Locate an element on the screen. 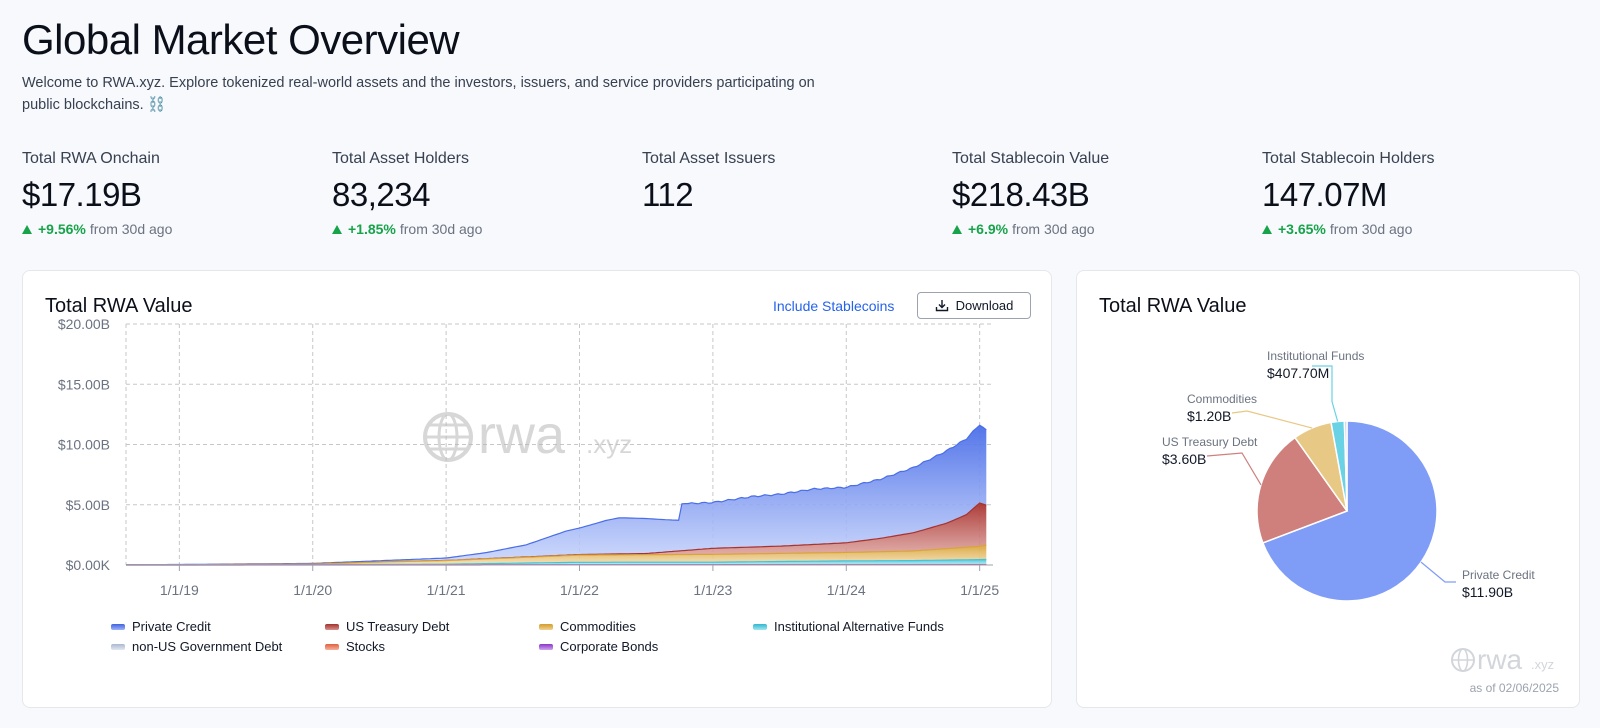 Image resolution: width=1600 pixels, height=728 pixels. stat-change: +3.65% from 30d ago is located at coordinates (1412, 229).